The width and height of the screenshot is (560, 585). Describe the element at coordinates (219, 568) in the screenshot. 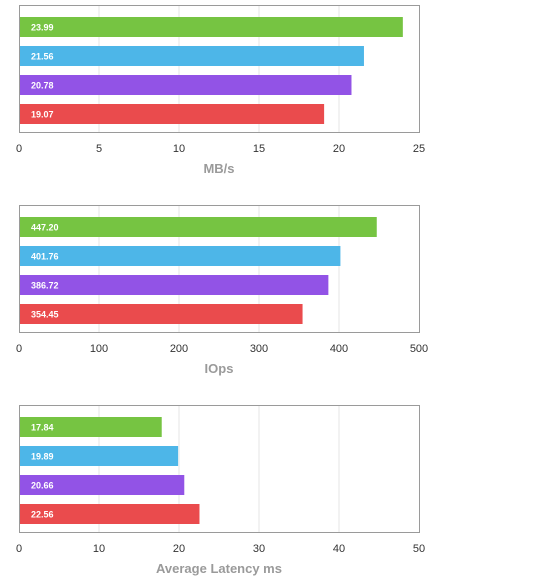

I see `x-axis-label: Average Latency ms` at that location.